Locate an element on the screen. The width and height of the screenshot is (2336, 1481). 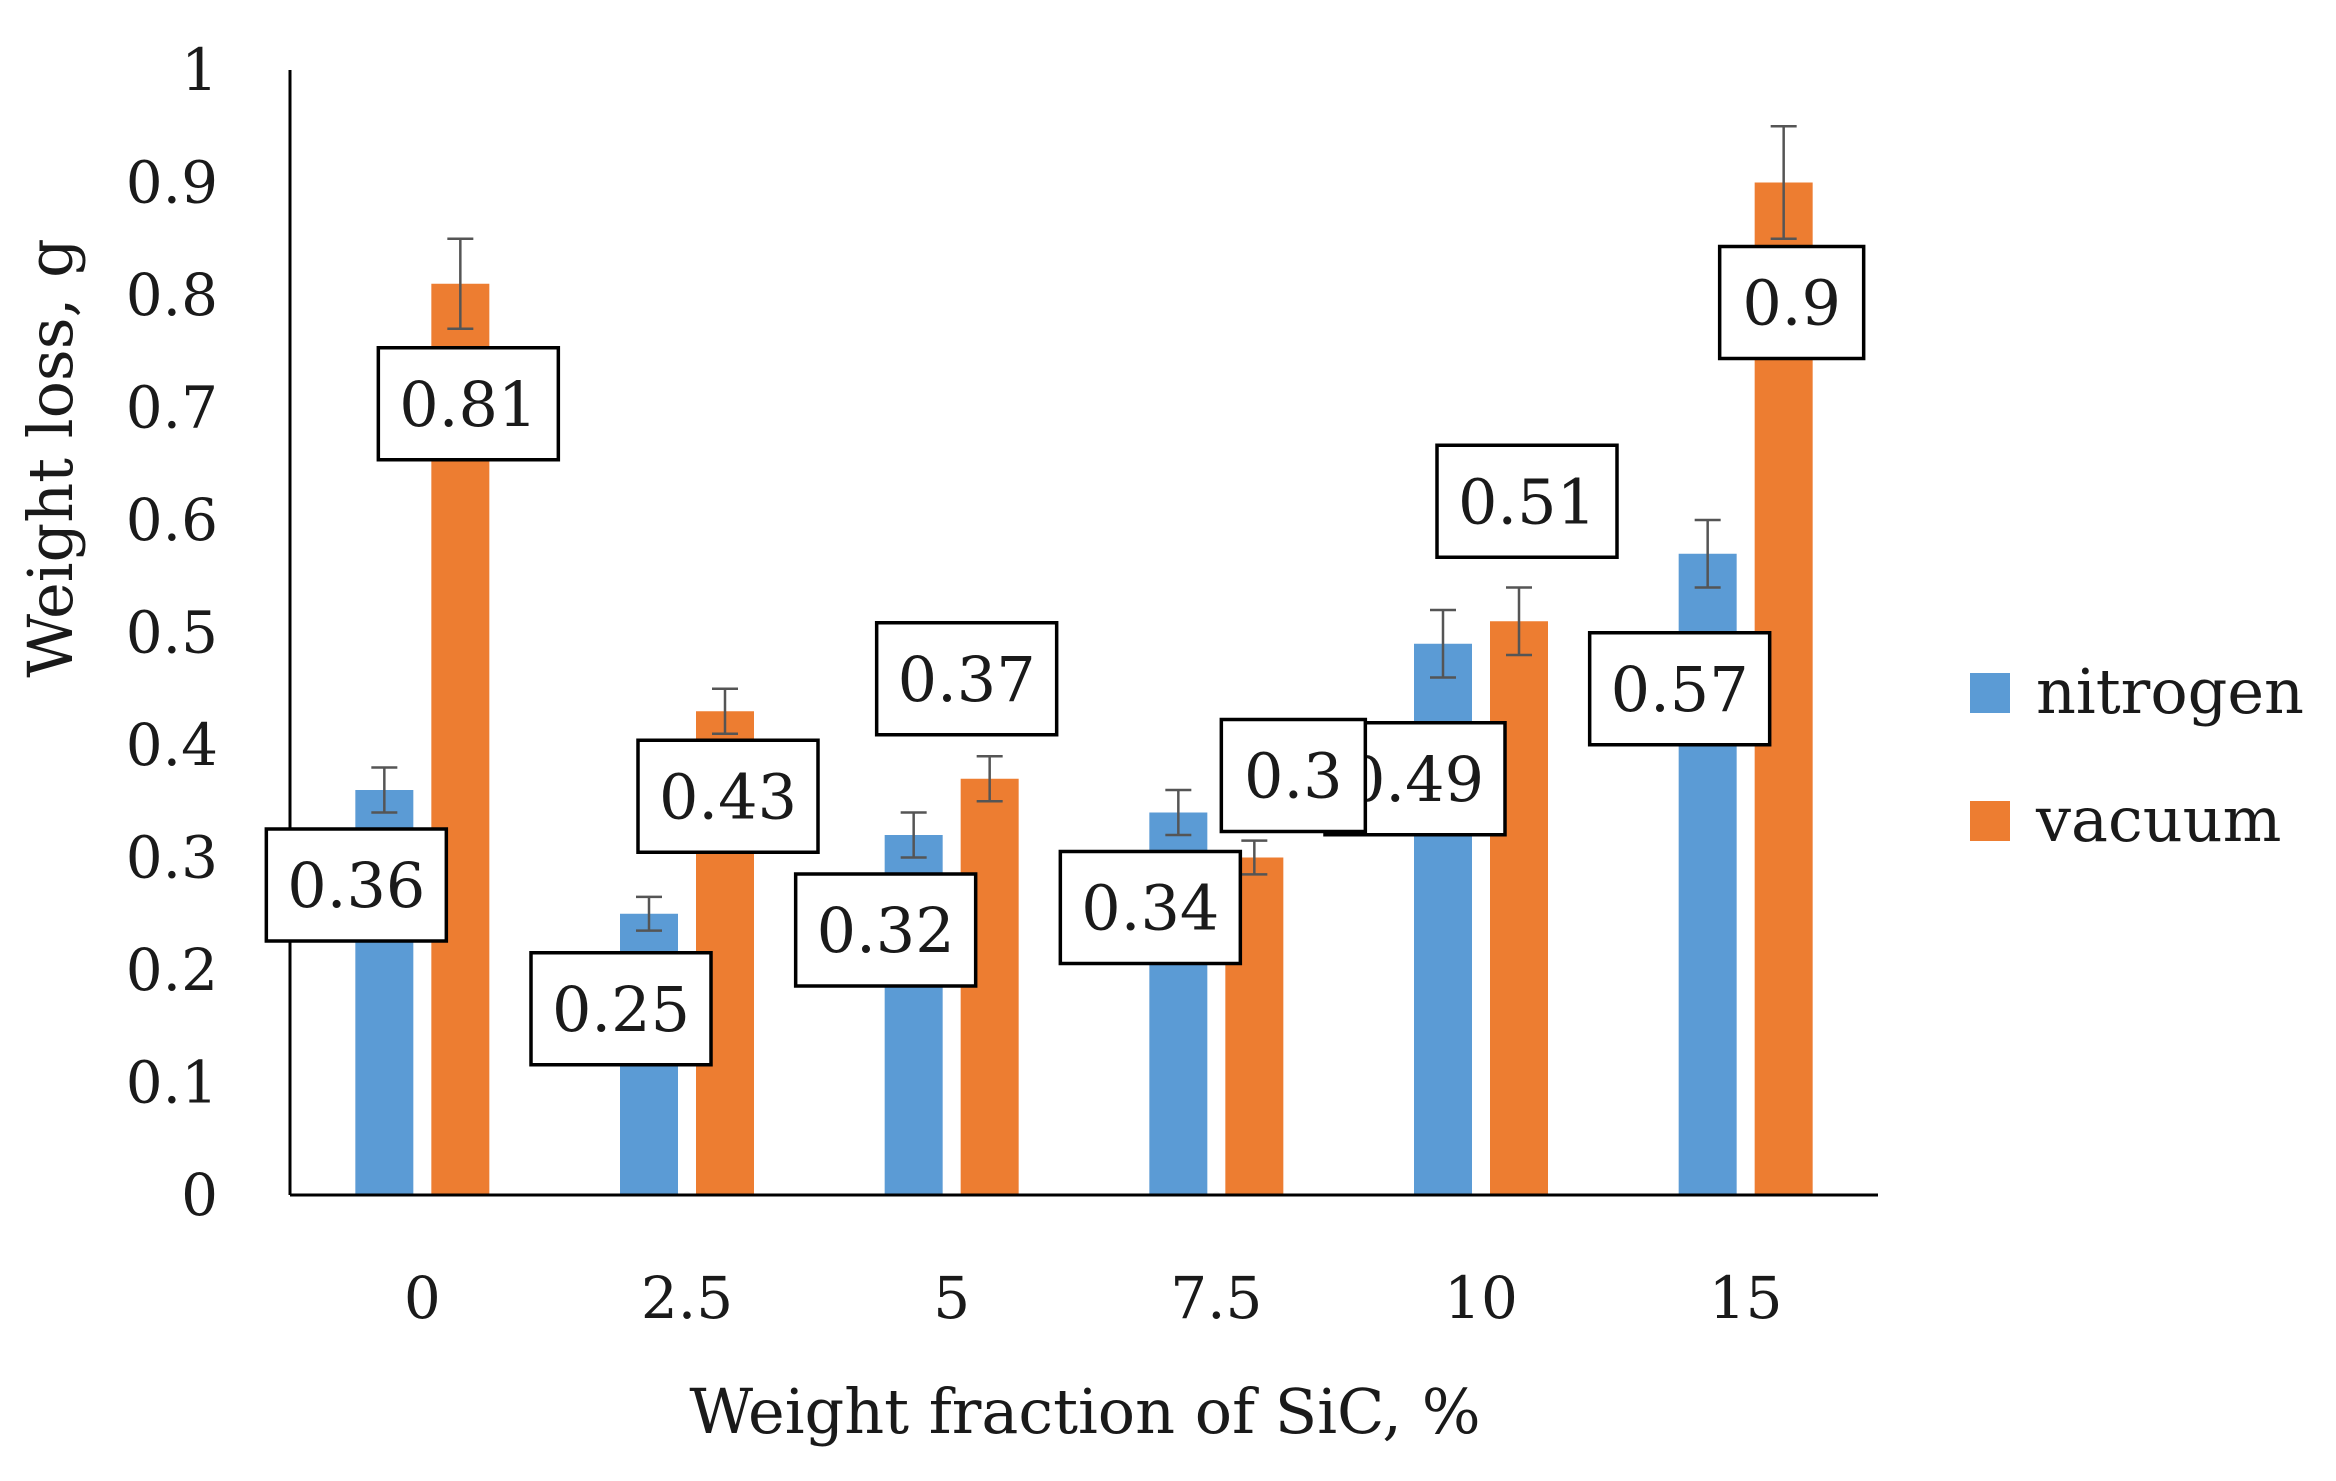
y-tick-label: 0.7 is located at coordinates (172, 408).